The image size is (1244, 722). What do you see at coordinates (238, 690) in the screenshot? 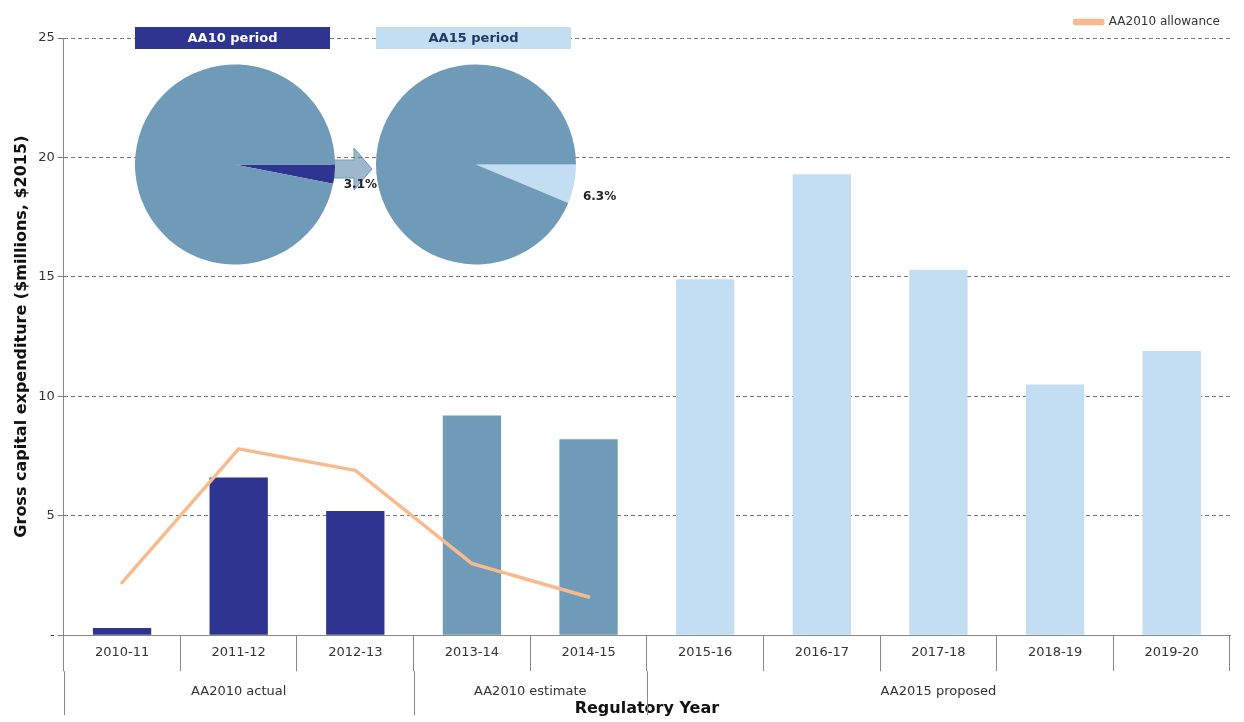
I see `text: AA2010 actual` at bounding box center [238, 690].